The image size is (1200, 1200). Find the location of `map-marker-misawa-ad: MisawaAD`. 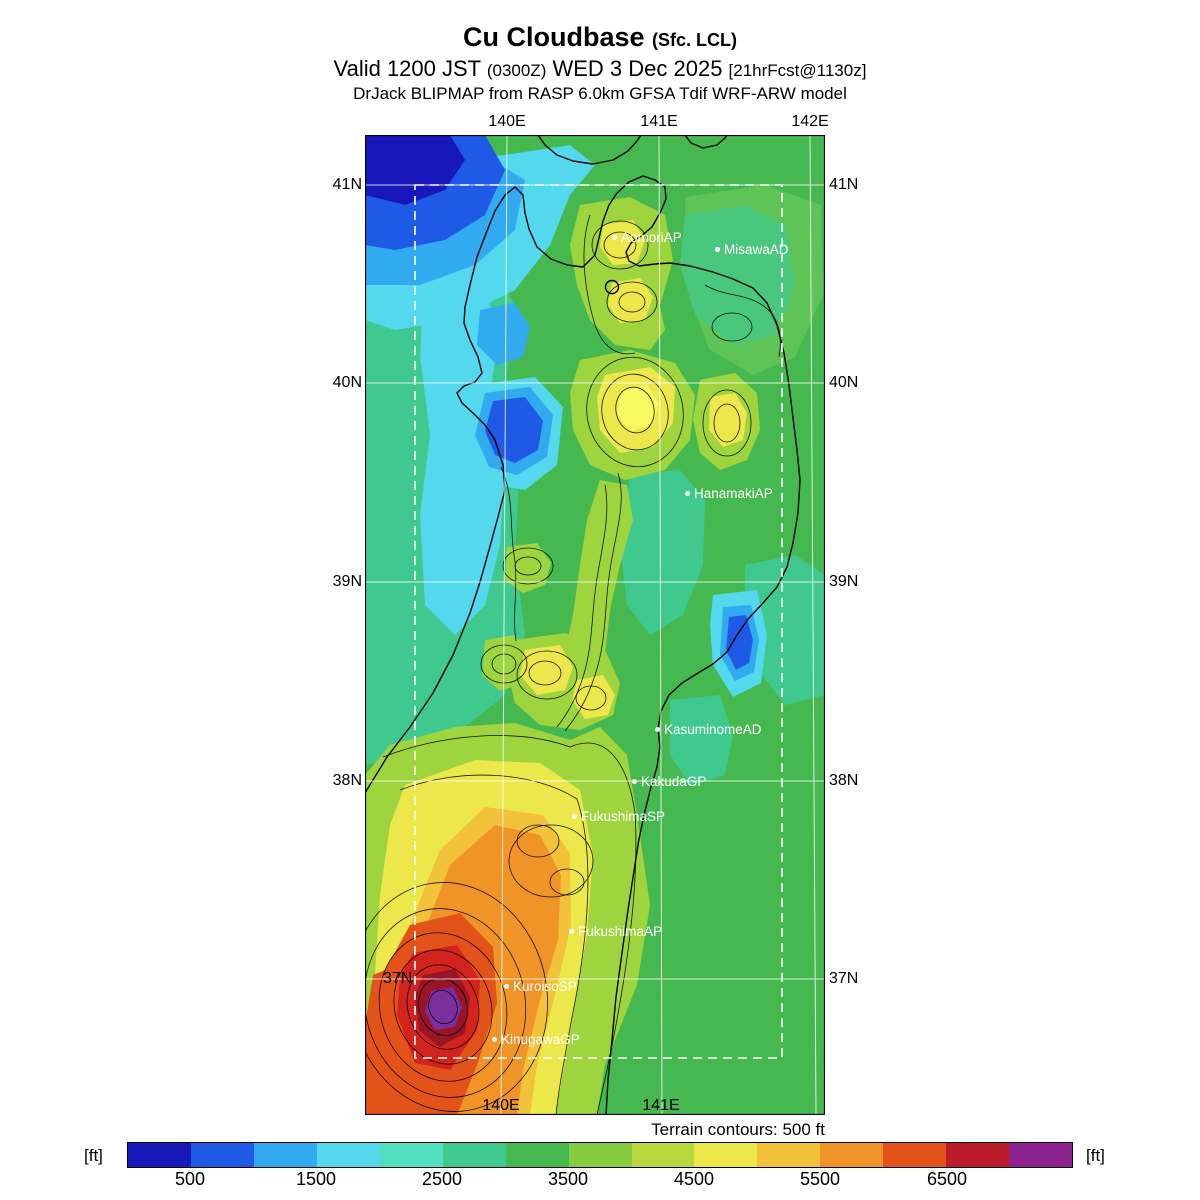

map-marker-misawa-ad: MisawaAD is located at coordinates (752, 249).